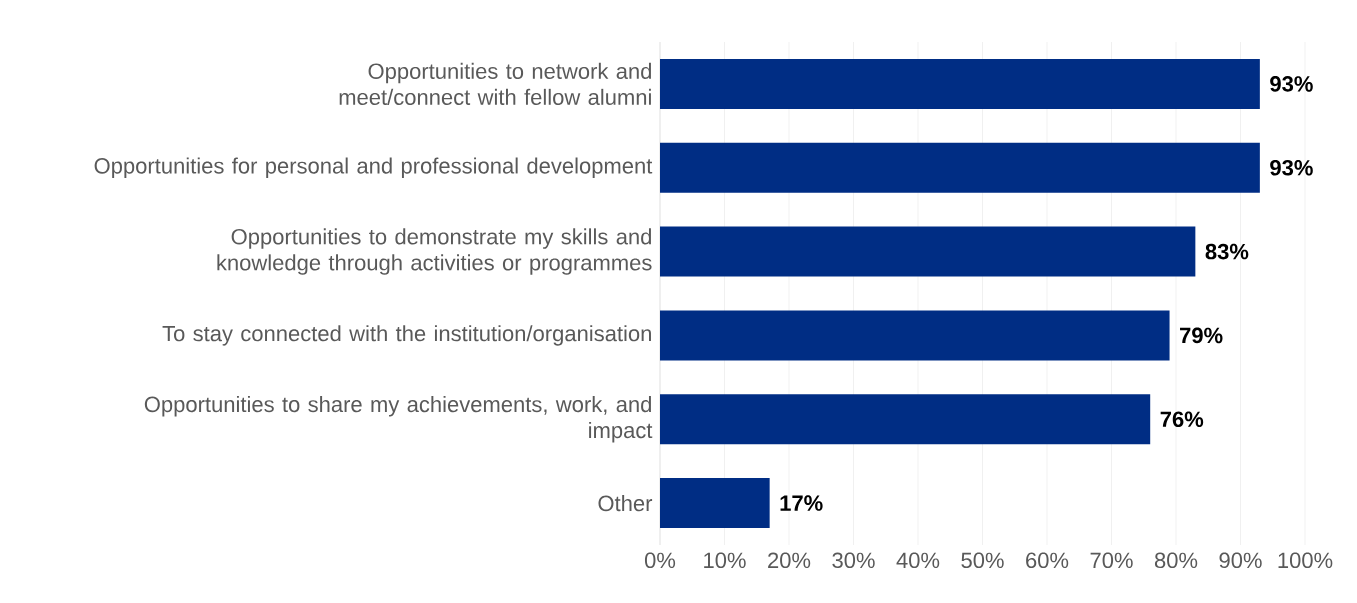  I want to click on y-tick-label: Other, so click(625, 503).